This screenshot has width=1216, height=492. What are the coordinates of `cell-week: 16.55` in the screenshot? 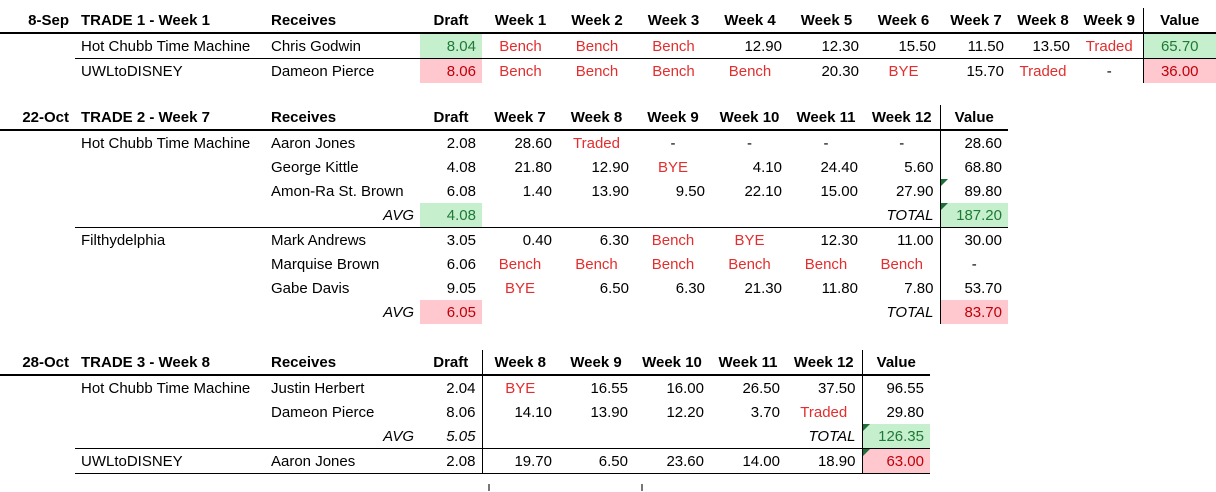 It's located at (609, 388).